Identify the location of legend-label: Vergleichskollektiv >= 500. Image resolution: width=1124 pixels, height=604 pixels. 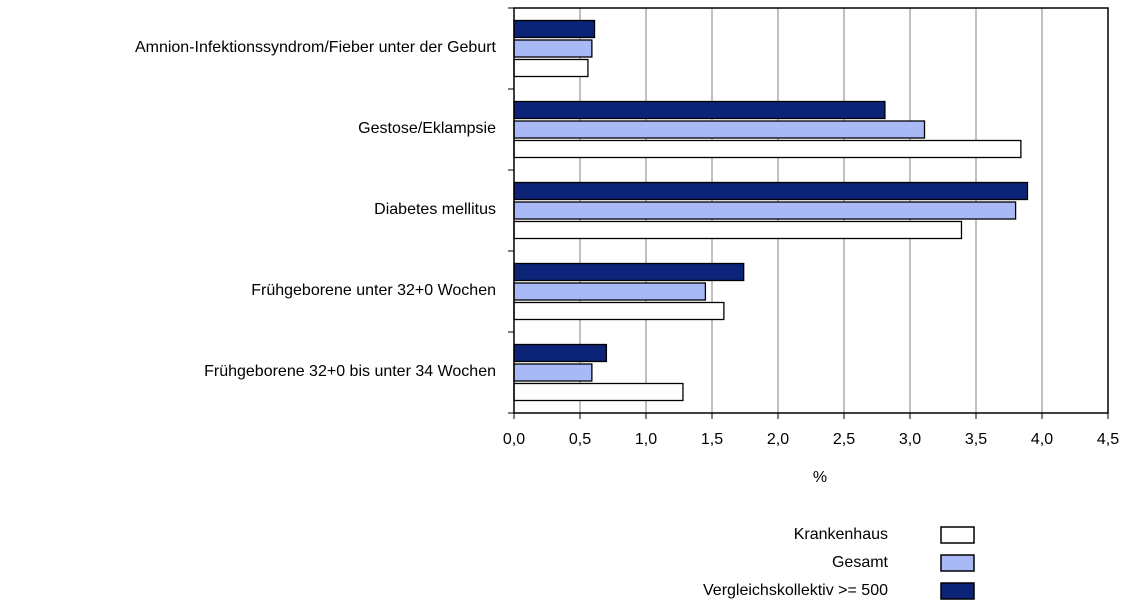
(795, 590).